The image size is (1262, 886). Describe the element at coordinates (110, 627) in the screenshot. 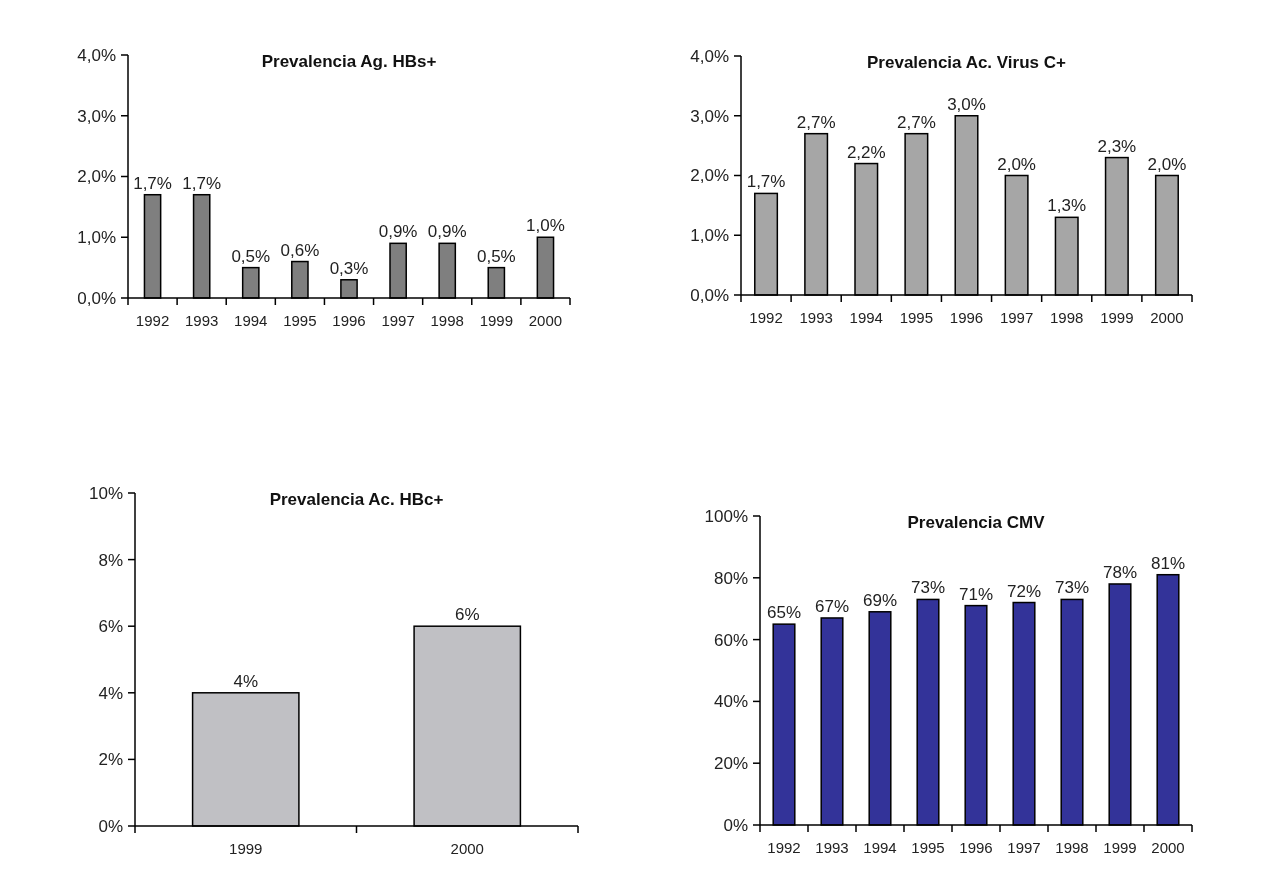

I see `y-tick-label: 6%` at that location.